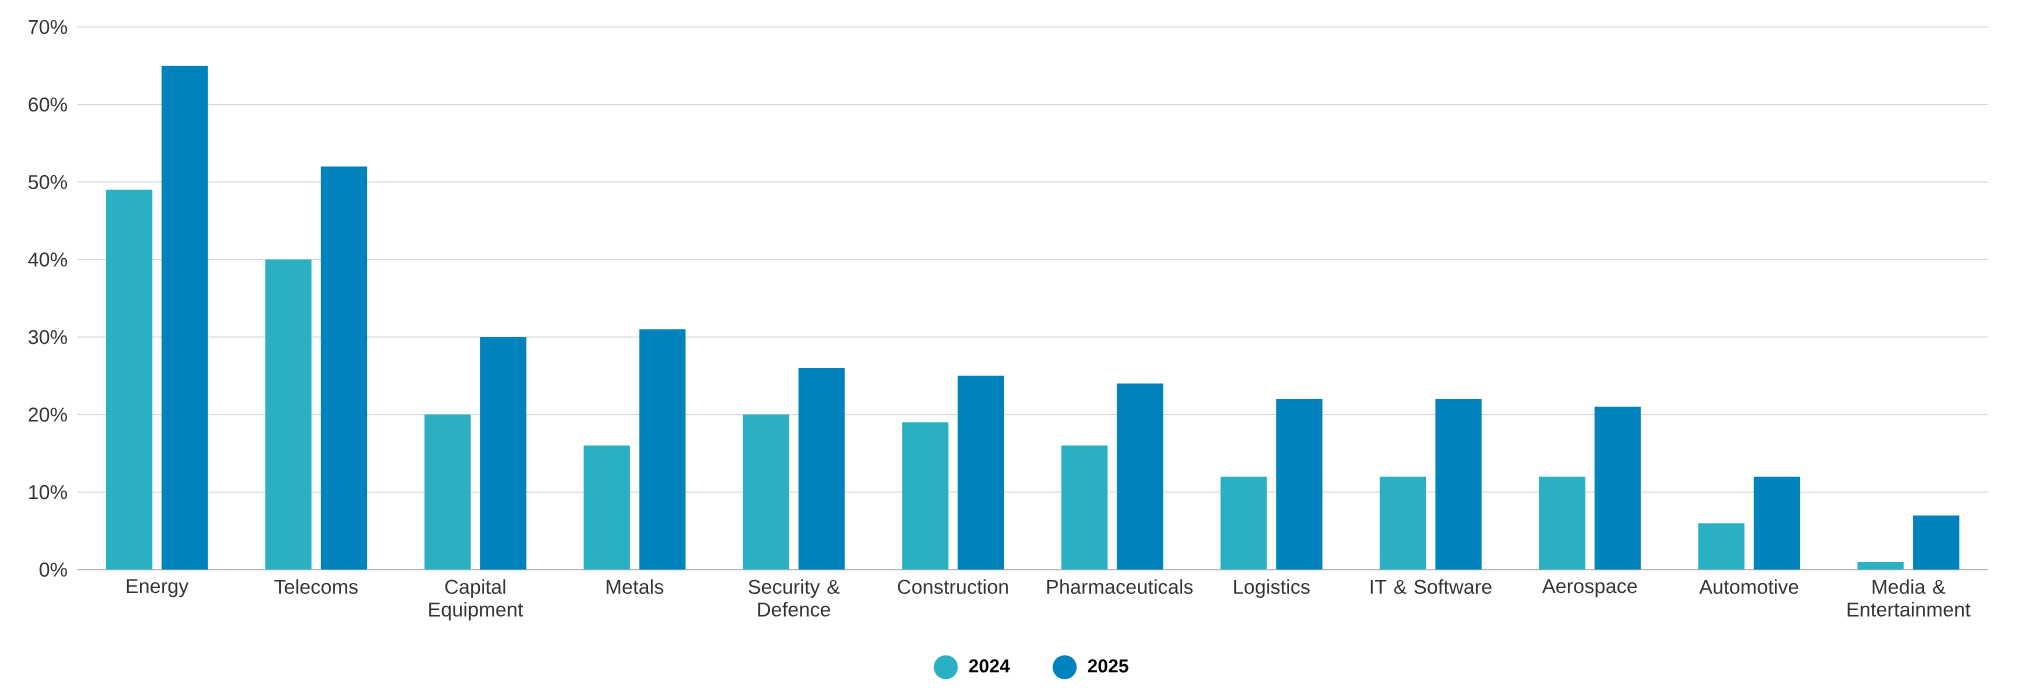 The height and width of the screenshot is (695, 2018). I want to click on x-tick-label: Construction, so click(952, 586).